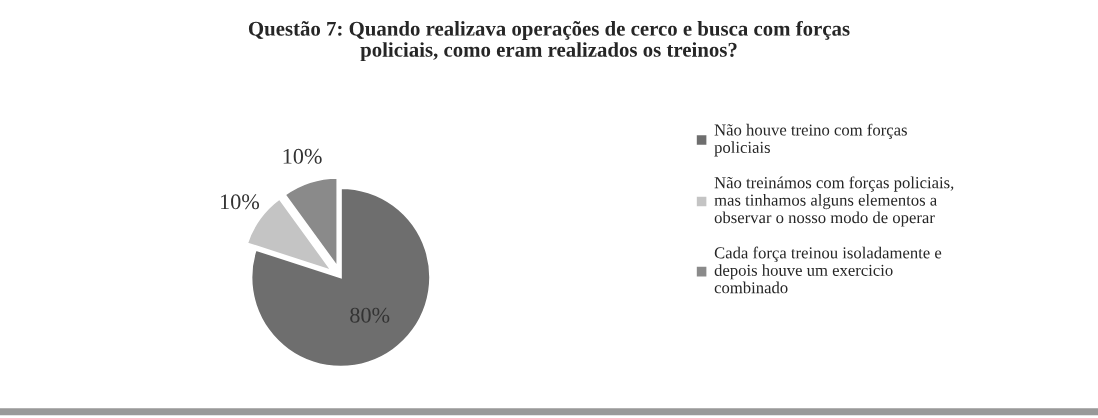  I want to click on legend-label: Não treinámos com forças policiais, mas tinhamos alguns elementos a observar o nosso modo de operar, so click(834, 201).